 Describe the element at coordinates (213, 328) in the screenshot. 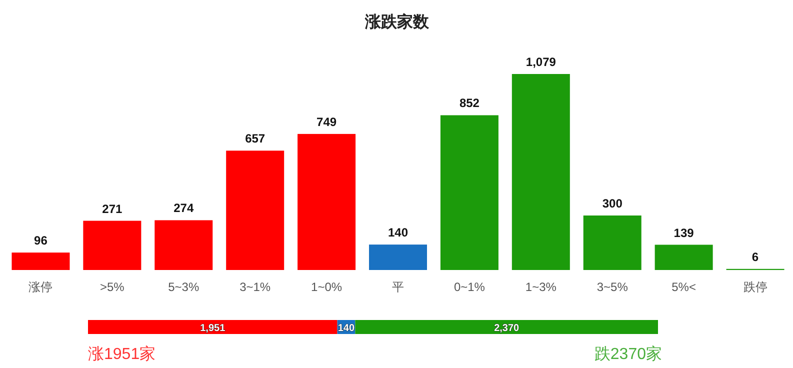

I see `data-label: 1,951` at that location.